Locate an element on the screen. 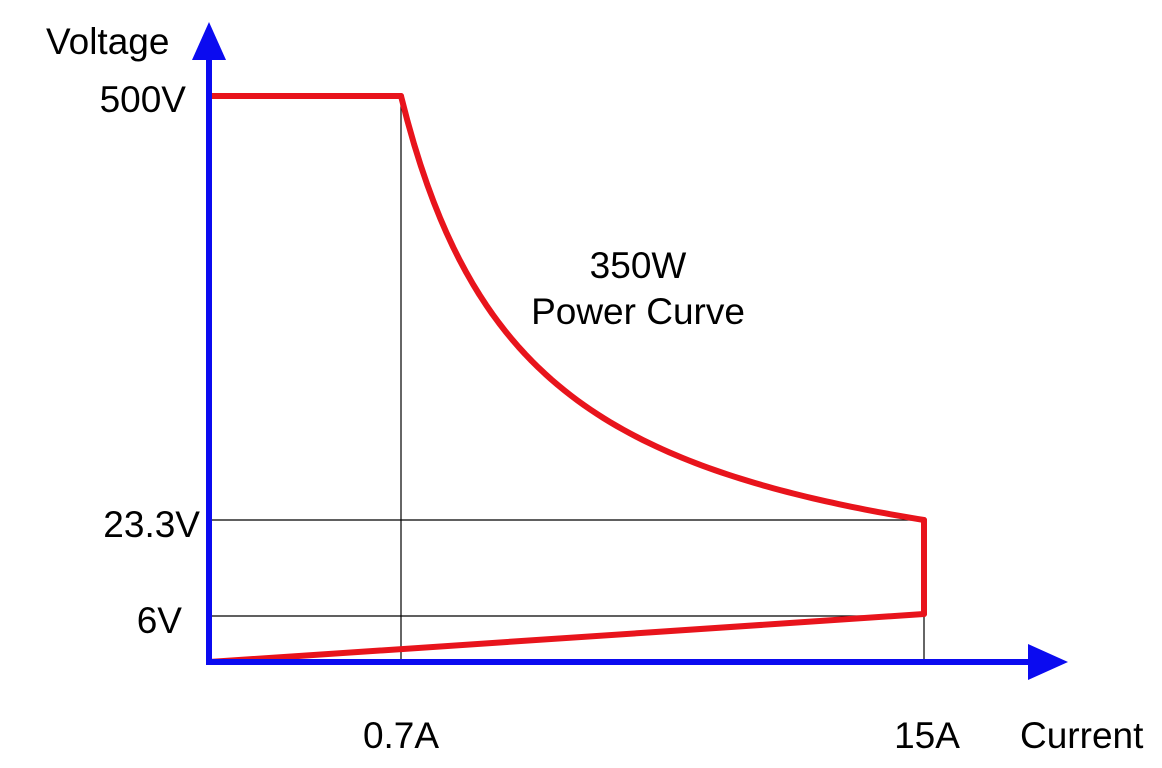 The image size is (1162, 768). x-tick-label-0p7a: 0.7A is located at coordinates (401, 735).